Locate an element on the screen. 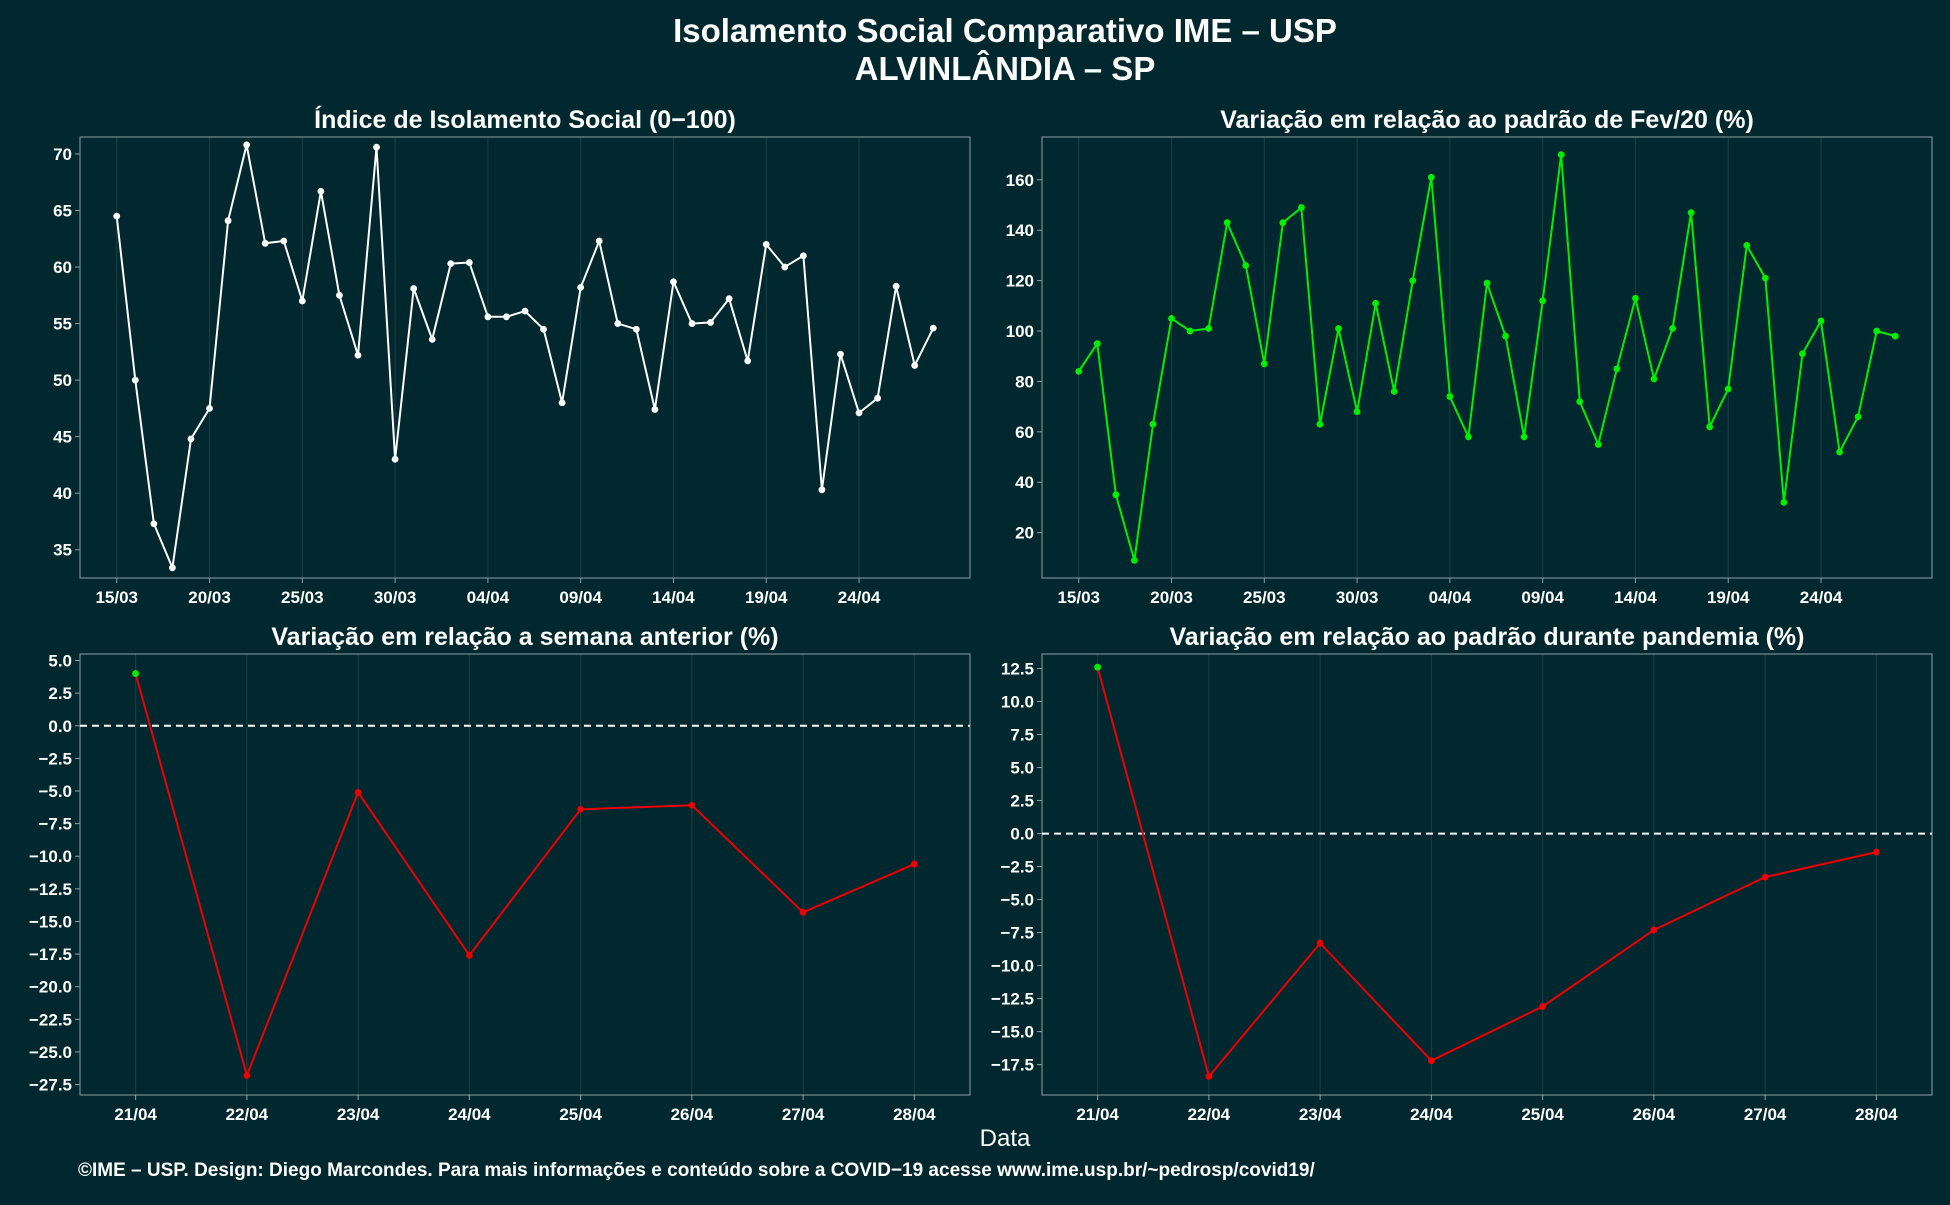 Image resolution: width=1950 pixels, height=1205 pixels. y-tick-label: −15.0 is located at coordinates (50, 921).